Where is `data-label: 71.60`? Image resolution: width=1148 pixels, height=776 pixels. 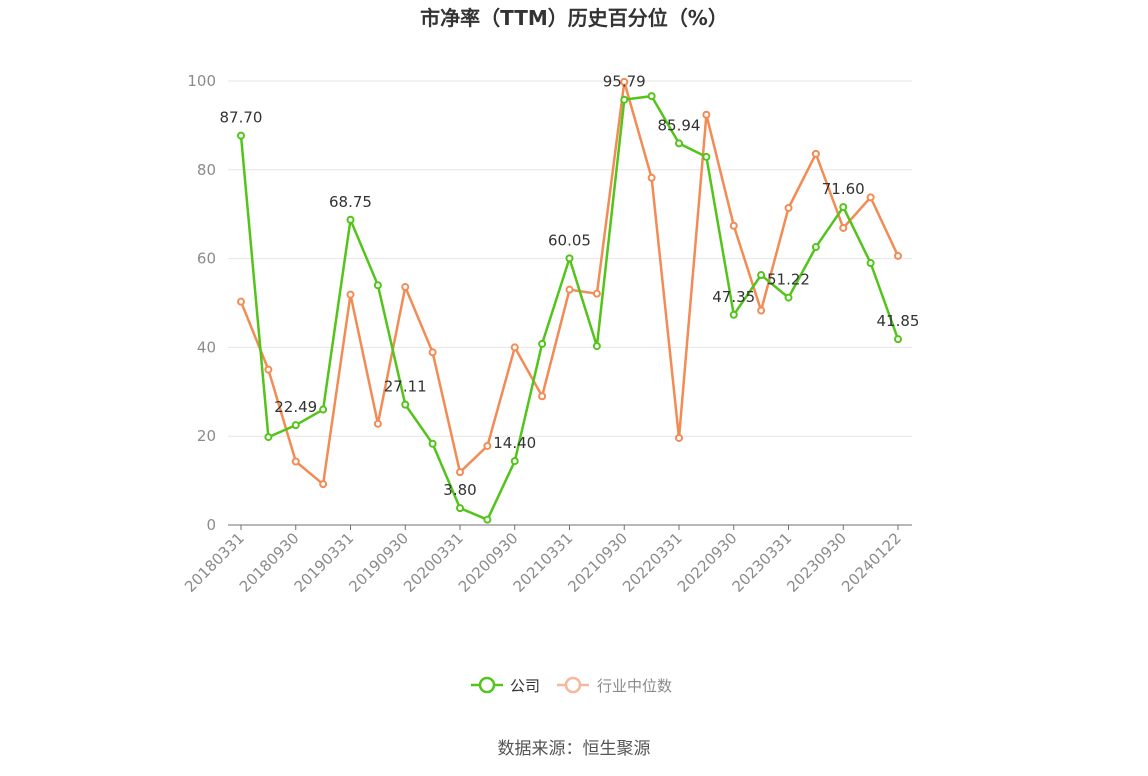
data-label: 71.60 is located at coordinates (843, 189).